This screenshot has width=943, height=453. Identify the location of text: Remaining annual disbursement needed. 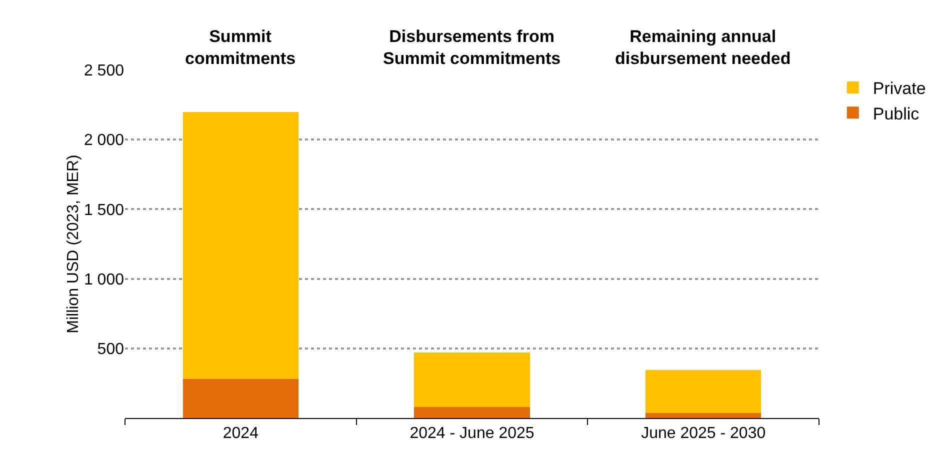
(703, 47).